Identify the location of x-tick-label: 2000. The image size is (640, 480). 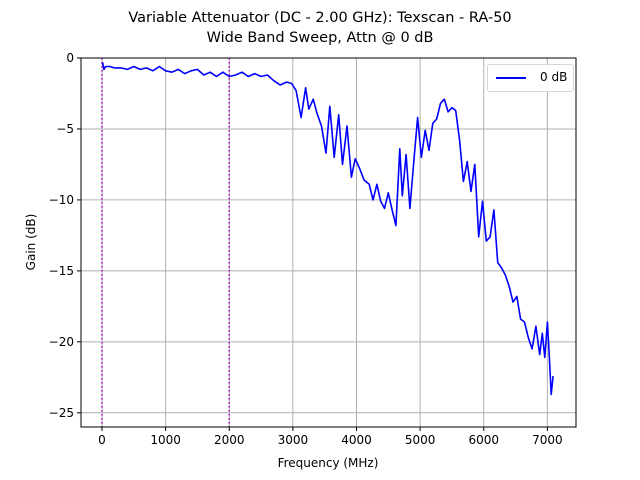
(229, 440).